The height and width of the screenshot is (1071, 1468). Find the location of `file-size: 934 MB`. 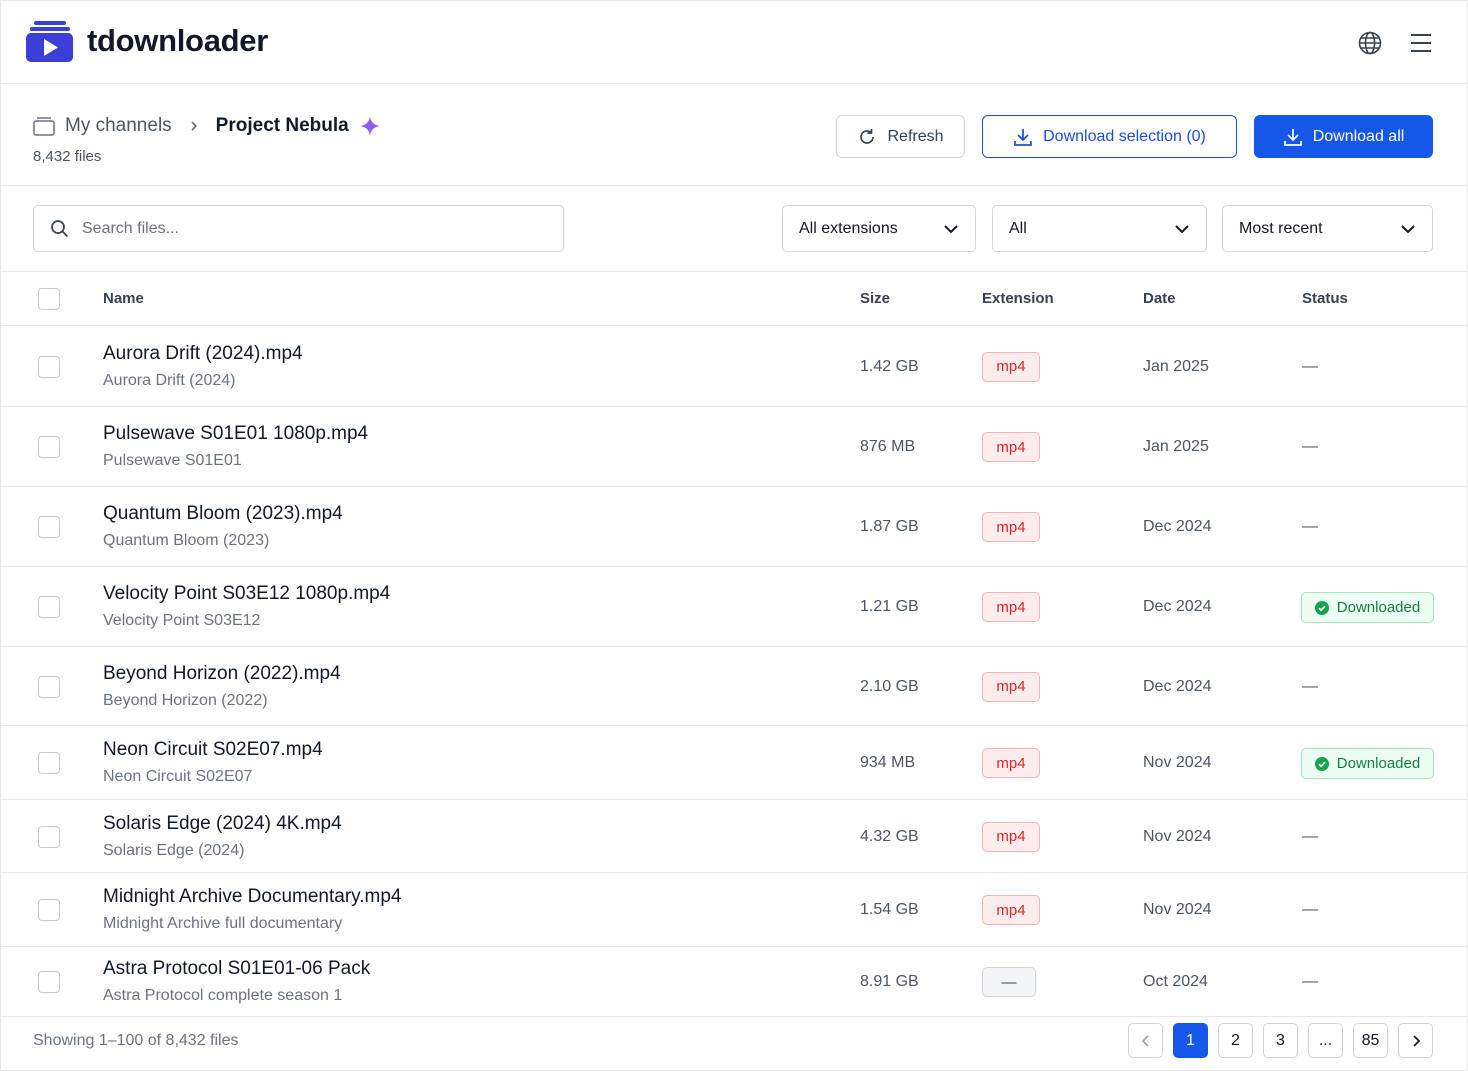

file-size: 934 MB is located at coordinates (888, 762).